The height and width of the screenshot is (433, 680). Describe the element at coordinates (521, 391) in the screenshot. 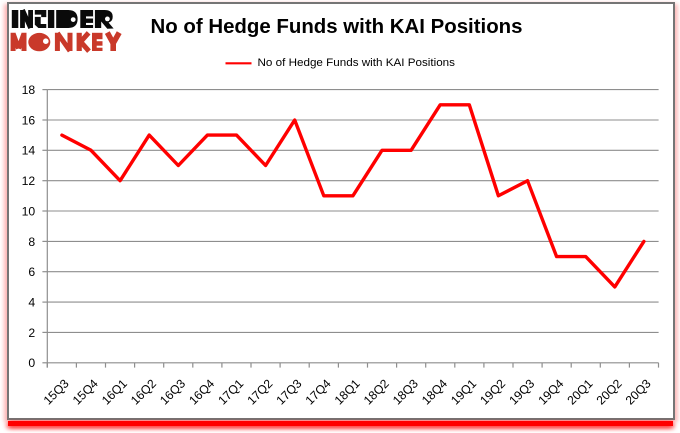

I see `svg-text: 19Q3` at that location.